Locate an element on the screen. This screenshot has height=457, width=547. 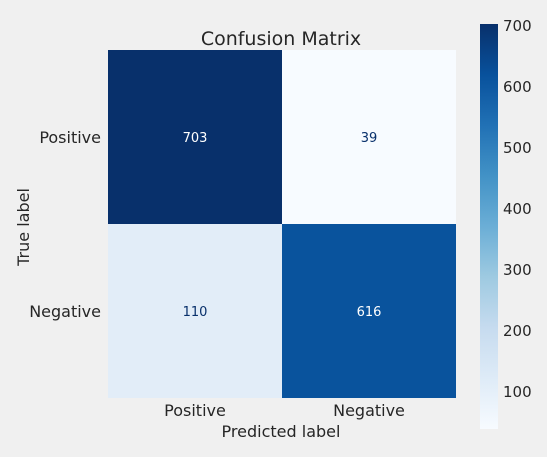
cell-value-label-0-1: 39 is located at coordinates (369, 138).